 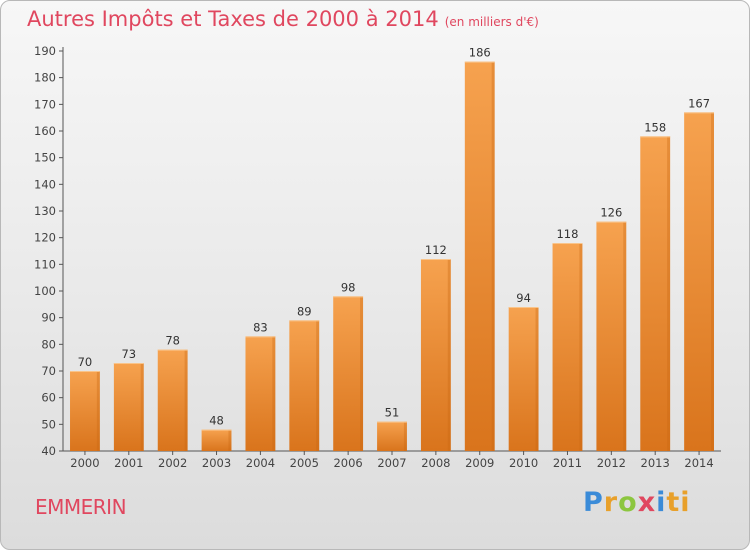 I want to click on bar-value-label: 112, so click(x=436, y=250).